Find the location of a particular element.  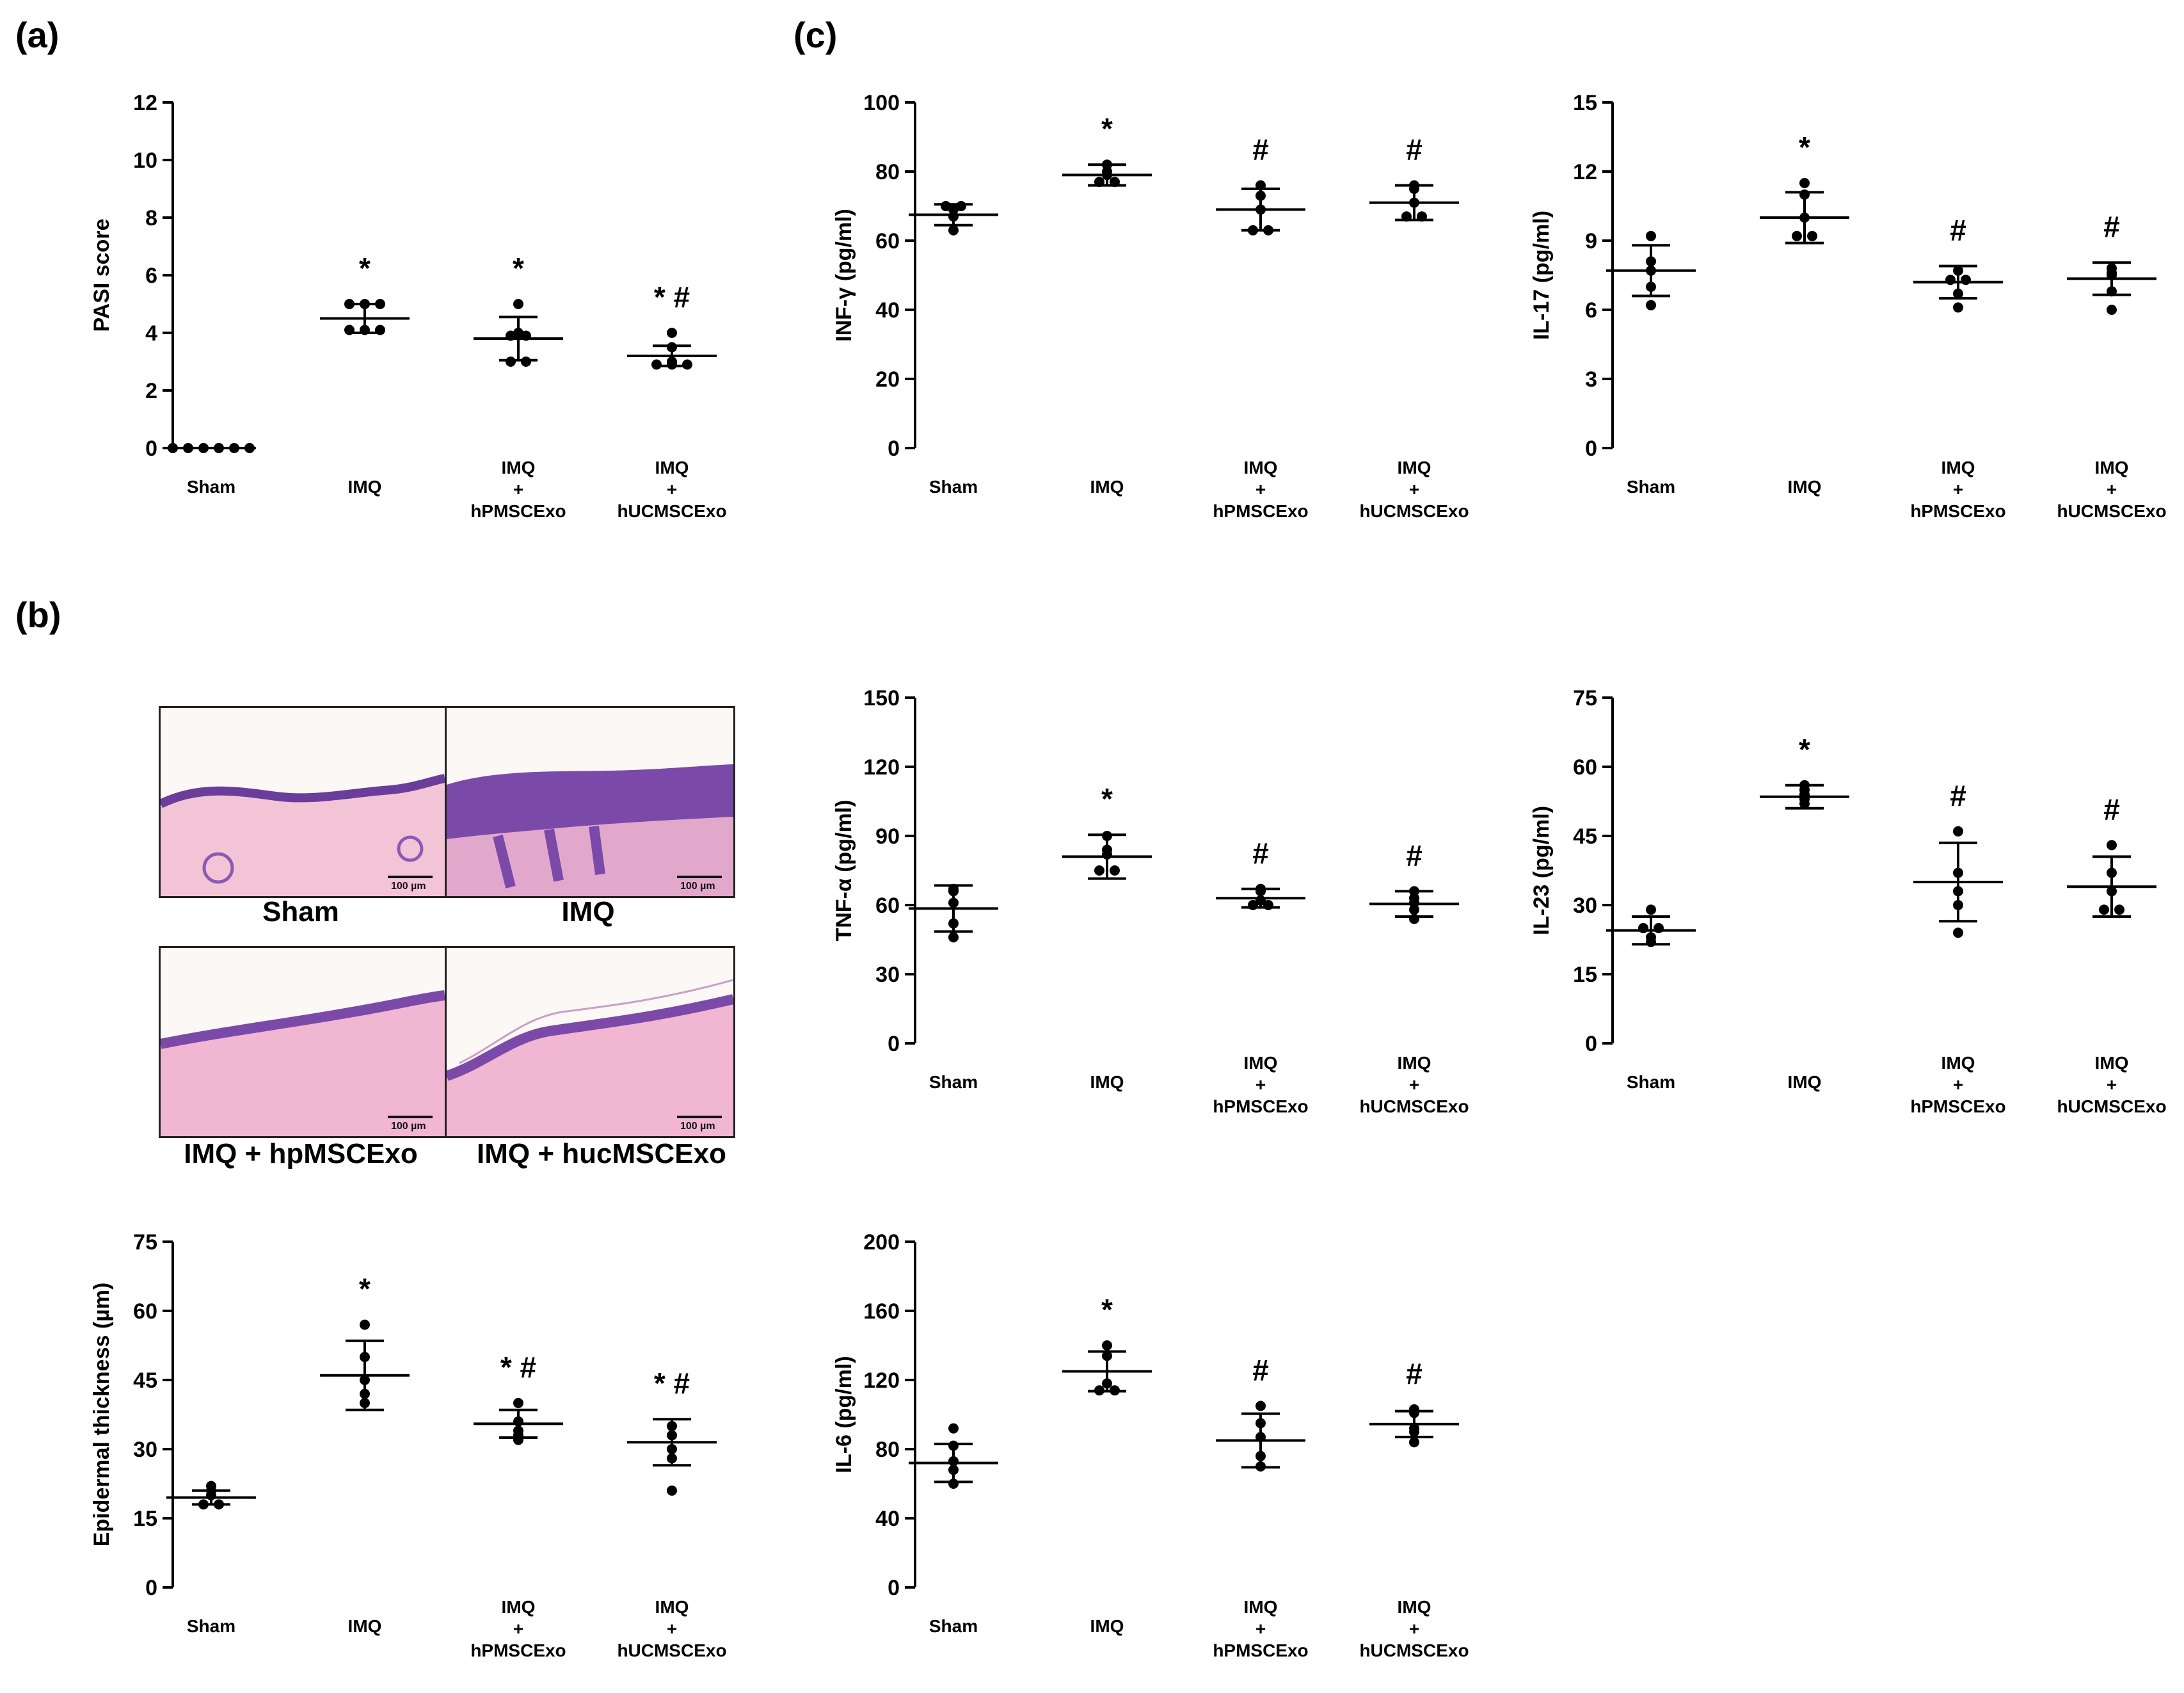

y-tick-label: 20 is located at coordinates (887, 379).